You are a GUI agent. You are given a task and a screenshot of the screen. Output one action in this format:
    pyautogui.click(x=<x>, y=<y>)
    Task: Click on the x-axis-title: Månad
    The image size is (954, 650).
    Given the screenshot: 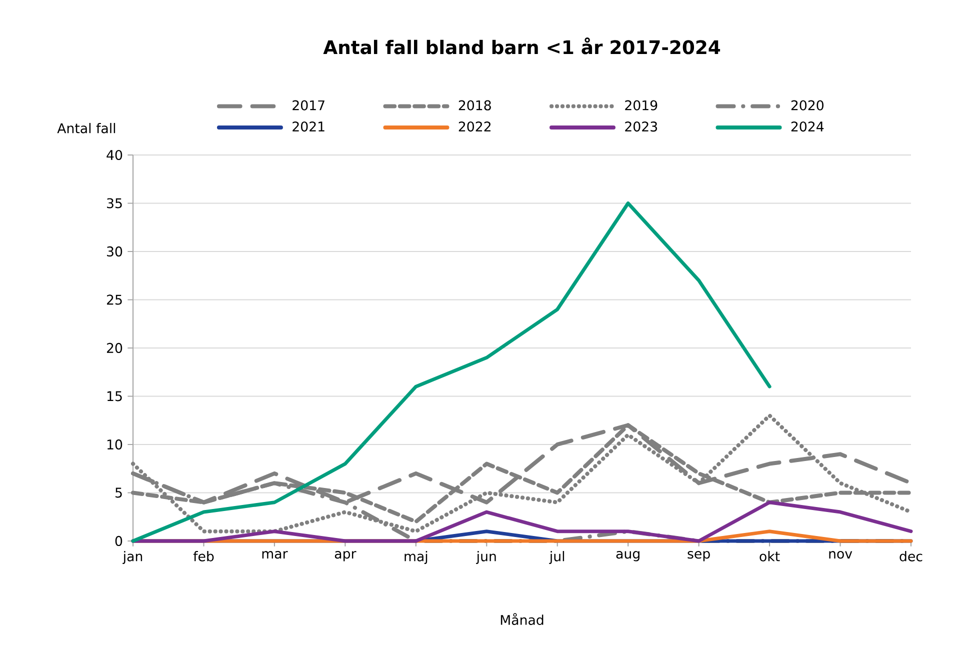 What is the action you would take?
    pyautogui.click(x=522, y=619)
    